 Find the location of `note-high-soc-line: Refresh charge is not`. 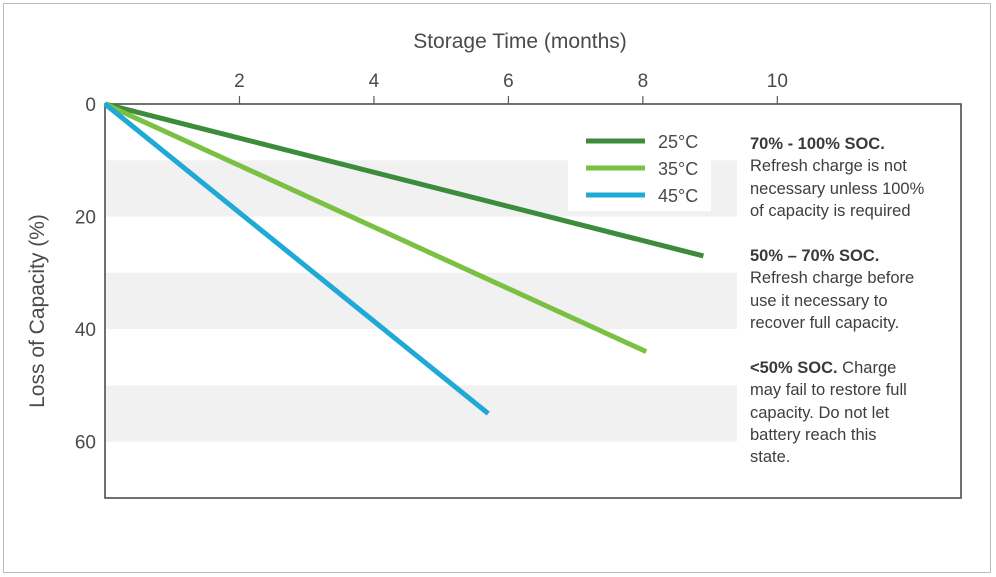

note-high-soc-line: Refresh charge is not is located at coordinates (828, 166).